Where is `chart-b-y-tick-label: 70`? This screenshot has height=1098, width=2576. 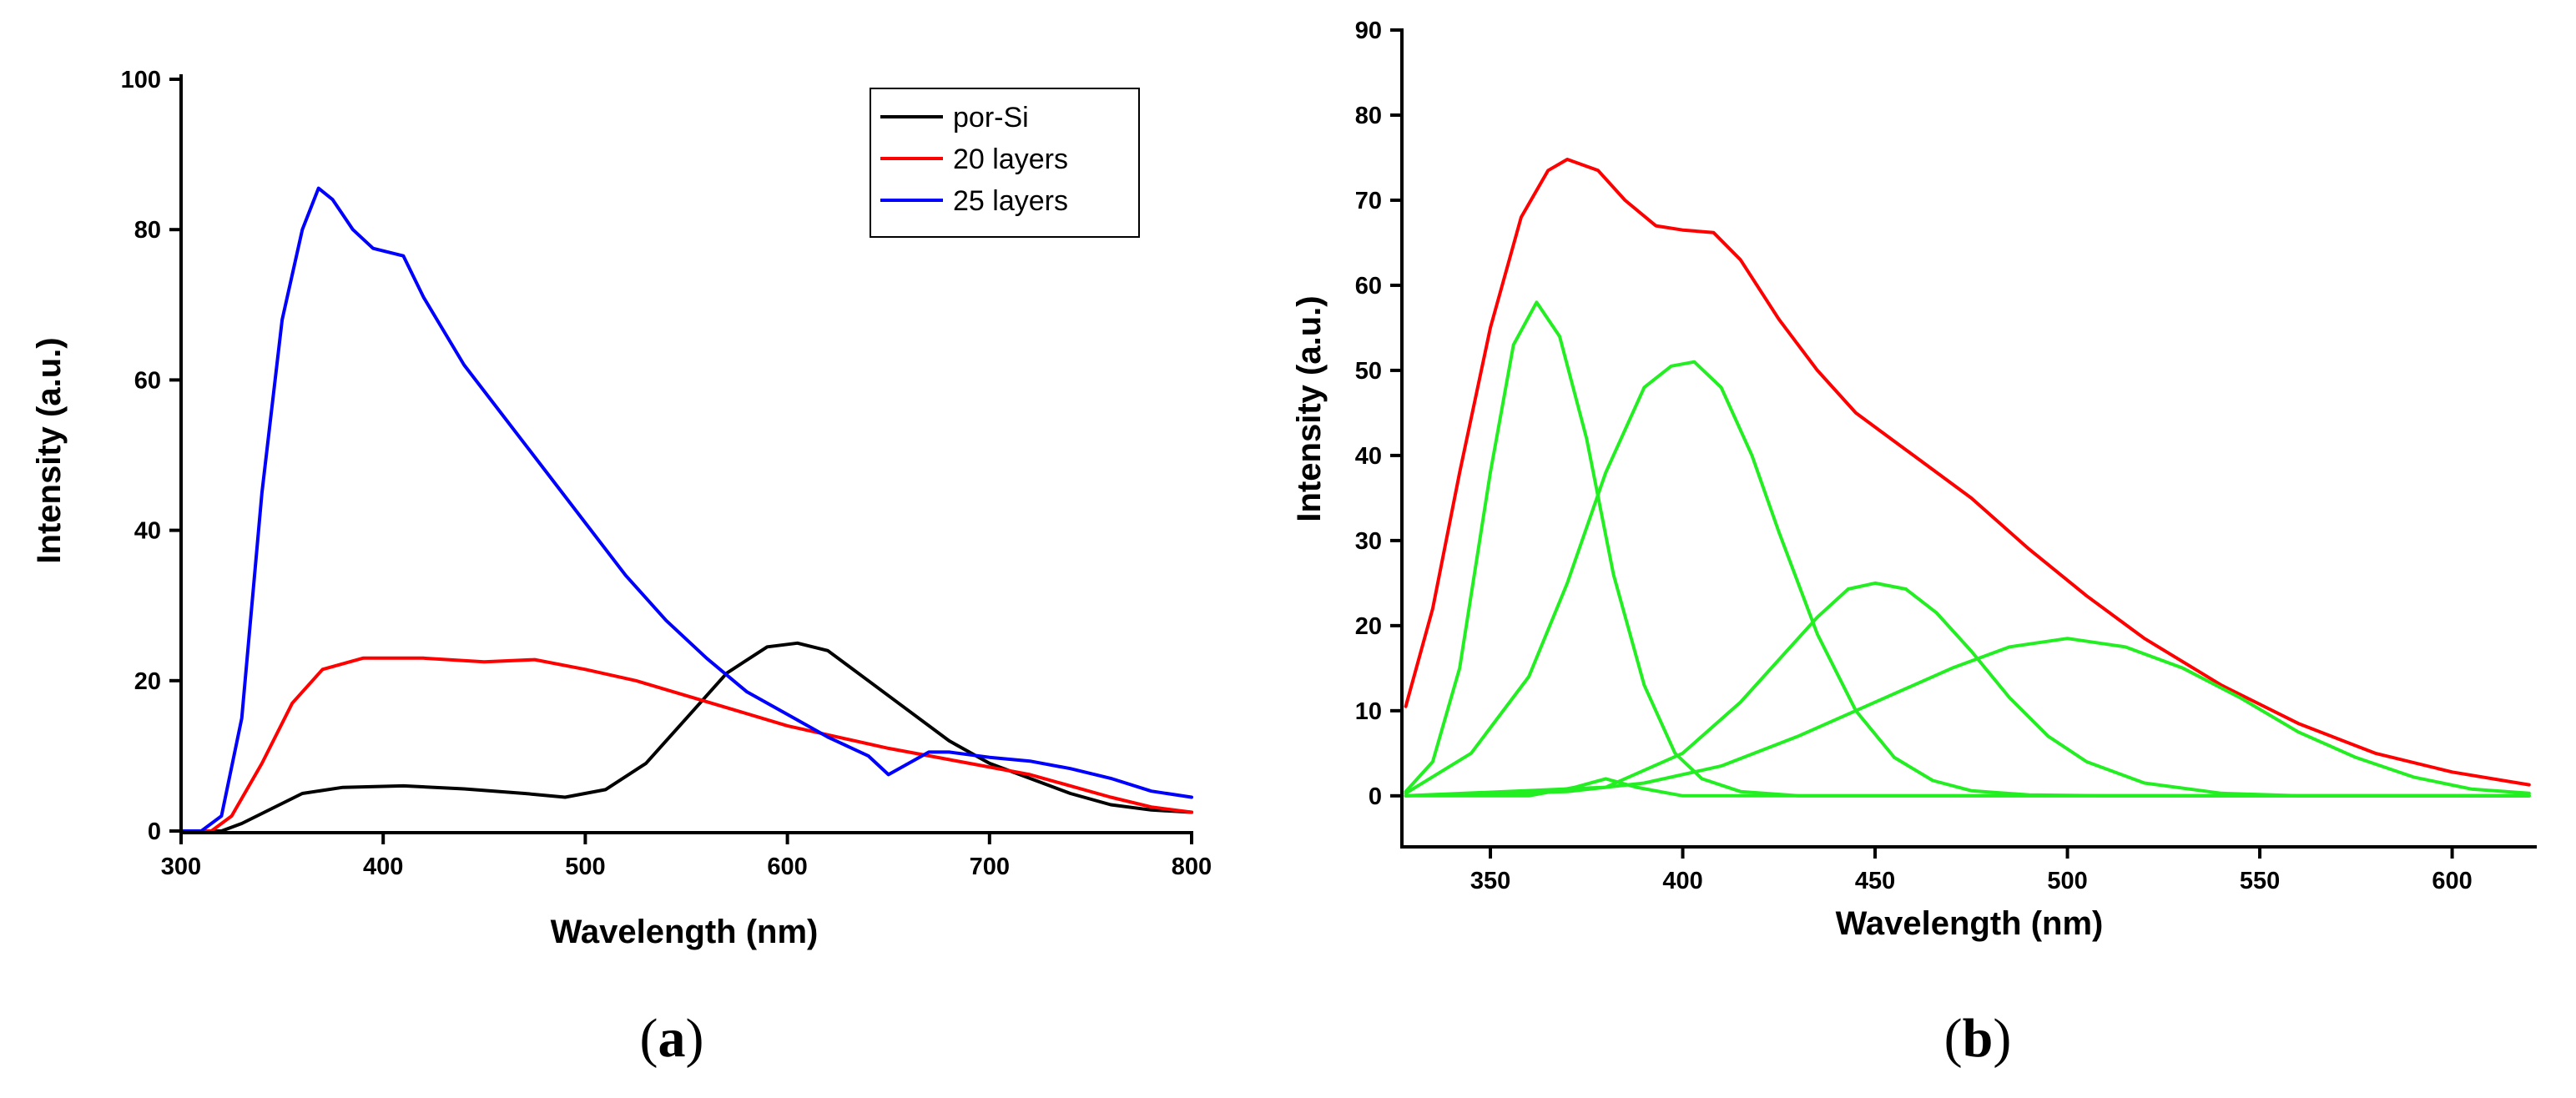
chart-b-y-tick-label: 70 is located at coordinates (1368, 201).